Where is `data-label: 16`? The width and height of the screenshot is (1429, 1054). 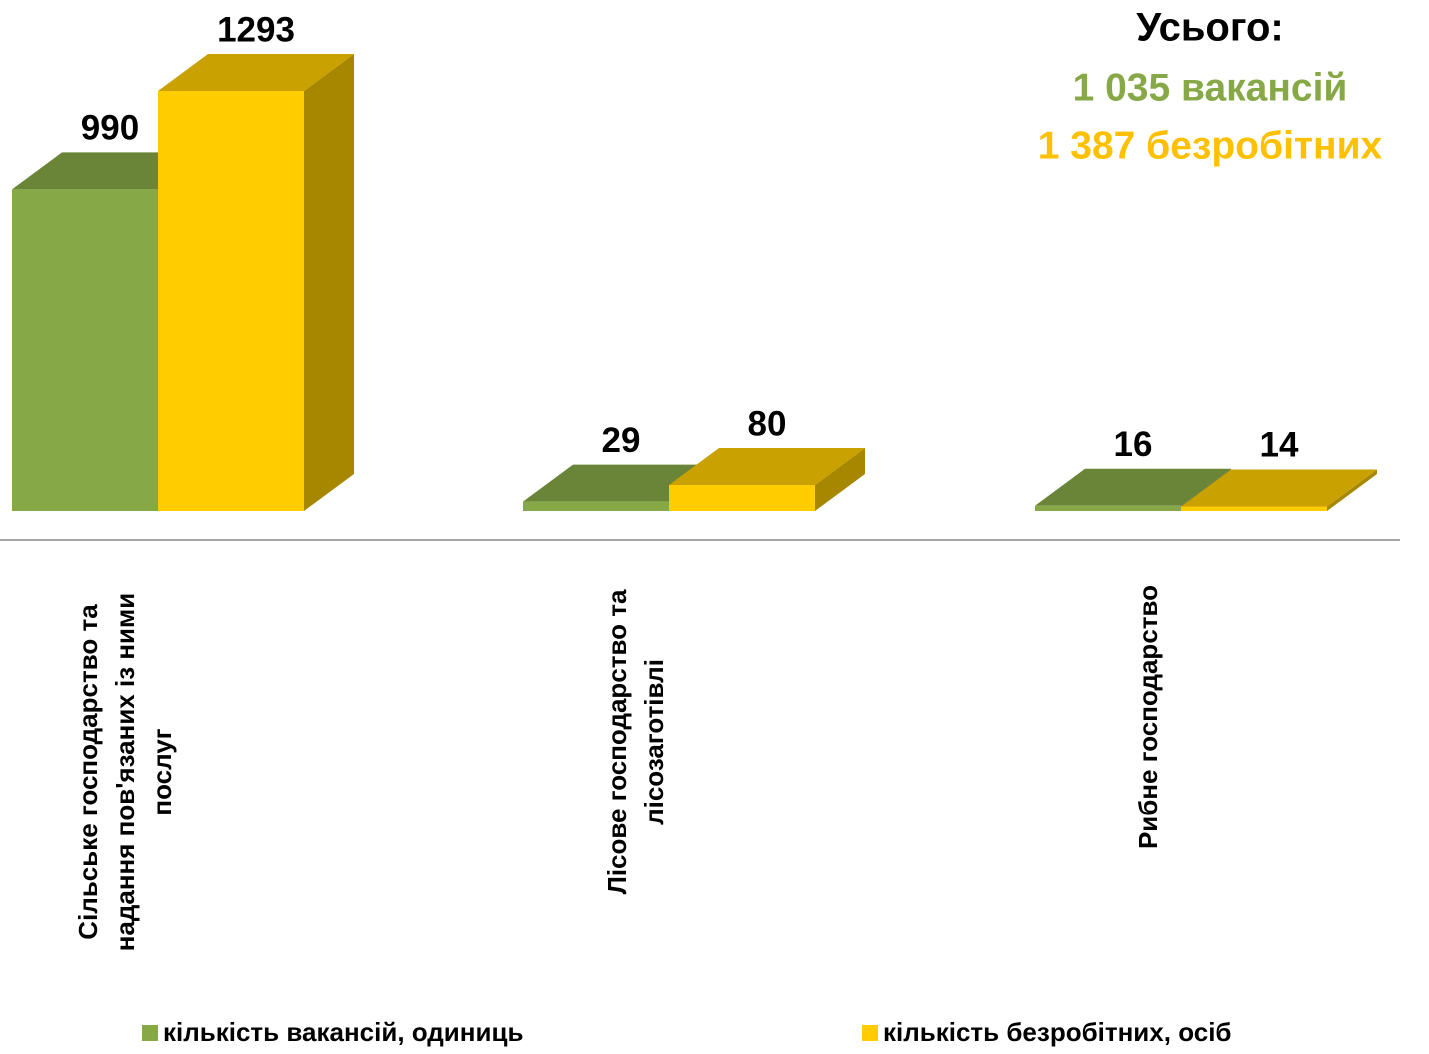 data-label: 16 is located at coordinates (1133, 444).